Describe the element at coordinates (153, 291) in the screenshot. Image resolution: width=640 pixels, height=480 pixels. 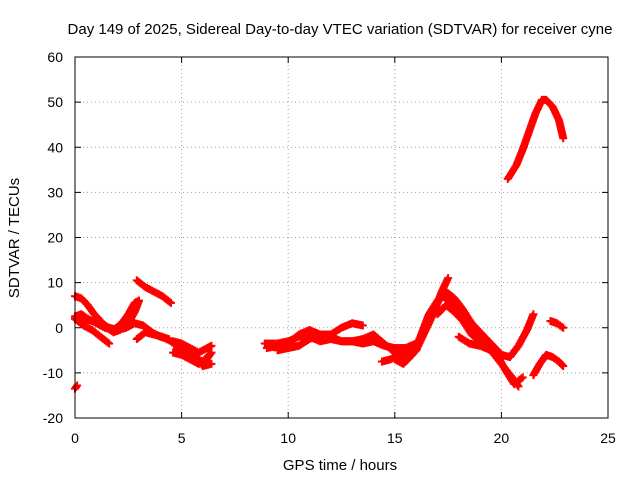
I see `series-seg06` at that location.